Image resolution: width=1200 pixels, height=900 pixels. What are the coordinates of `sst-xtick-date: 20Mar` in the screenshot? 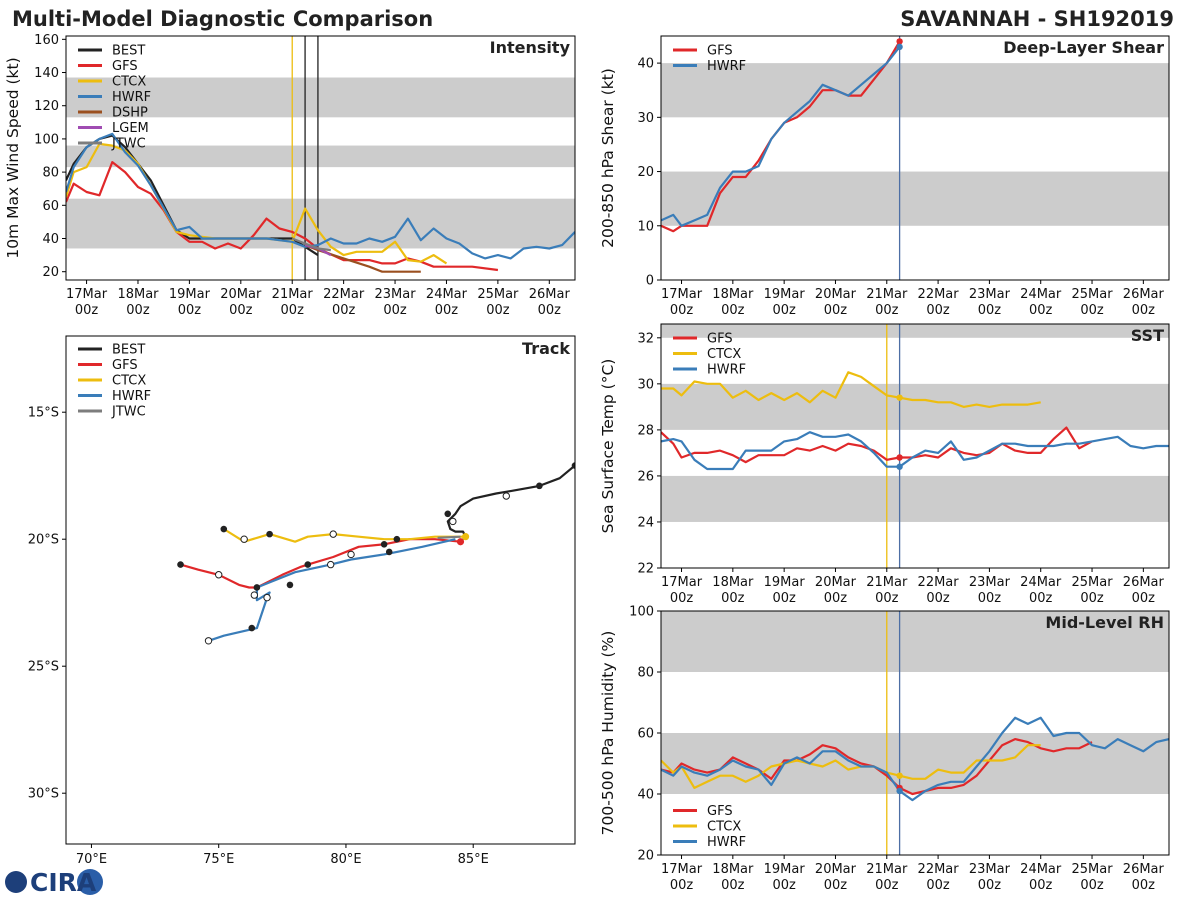 It's located at (836, 582).